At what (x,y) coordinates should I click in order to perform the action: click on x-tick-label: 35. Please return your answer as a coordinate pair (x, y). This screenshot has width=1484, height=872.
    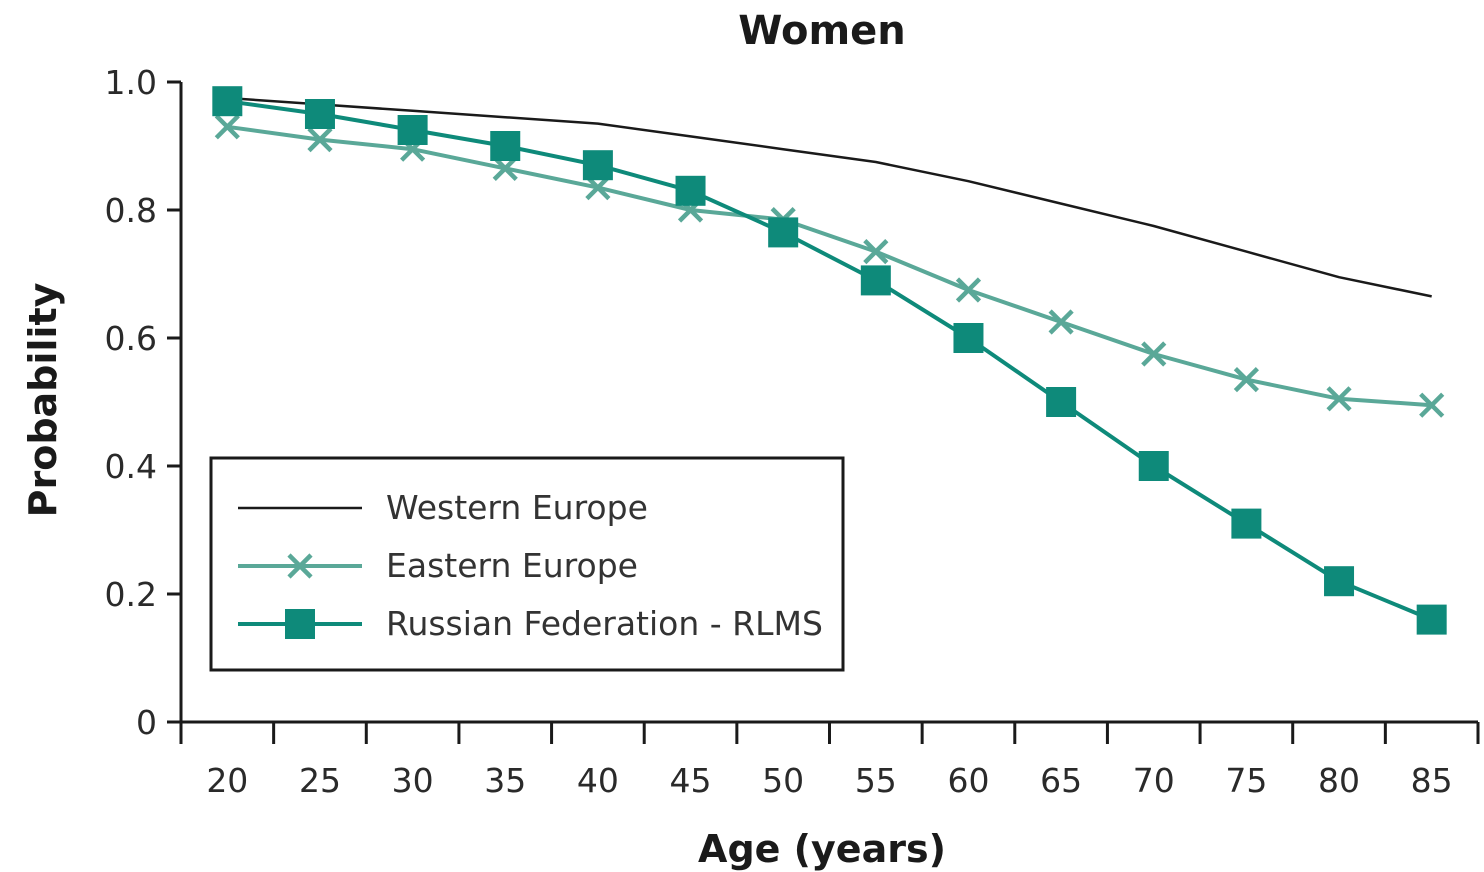
    Looking at the image, I should click on (505, 780).